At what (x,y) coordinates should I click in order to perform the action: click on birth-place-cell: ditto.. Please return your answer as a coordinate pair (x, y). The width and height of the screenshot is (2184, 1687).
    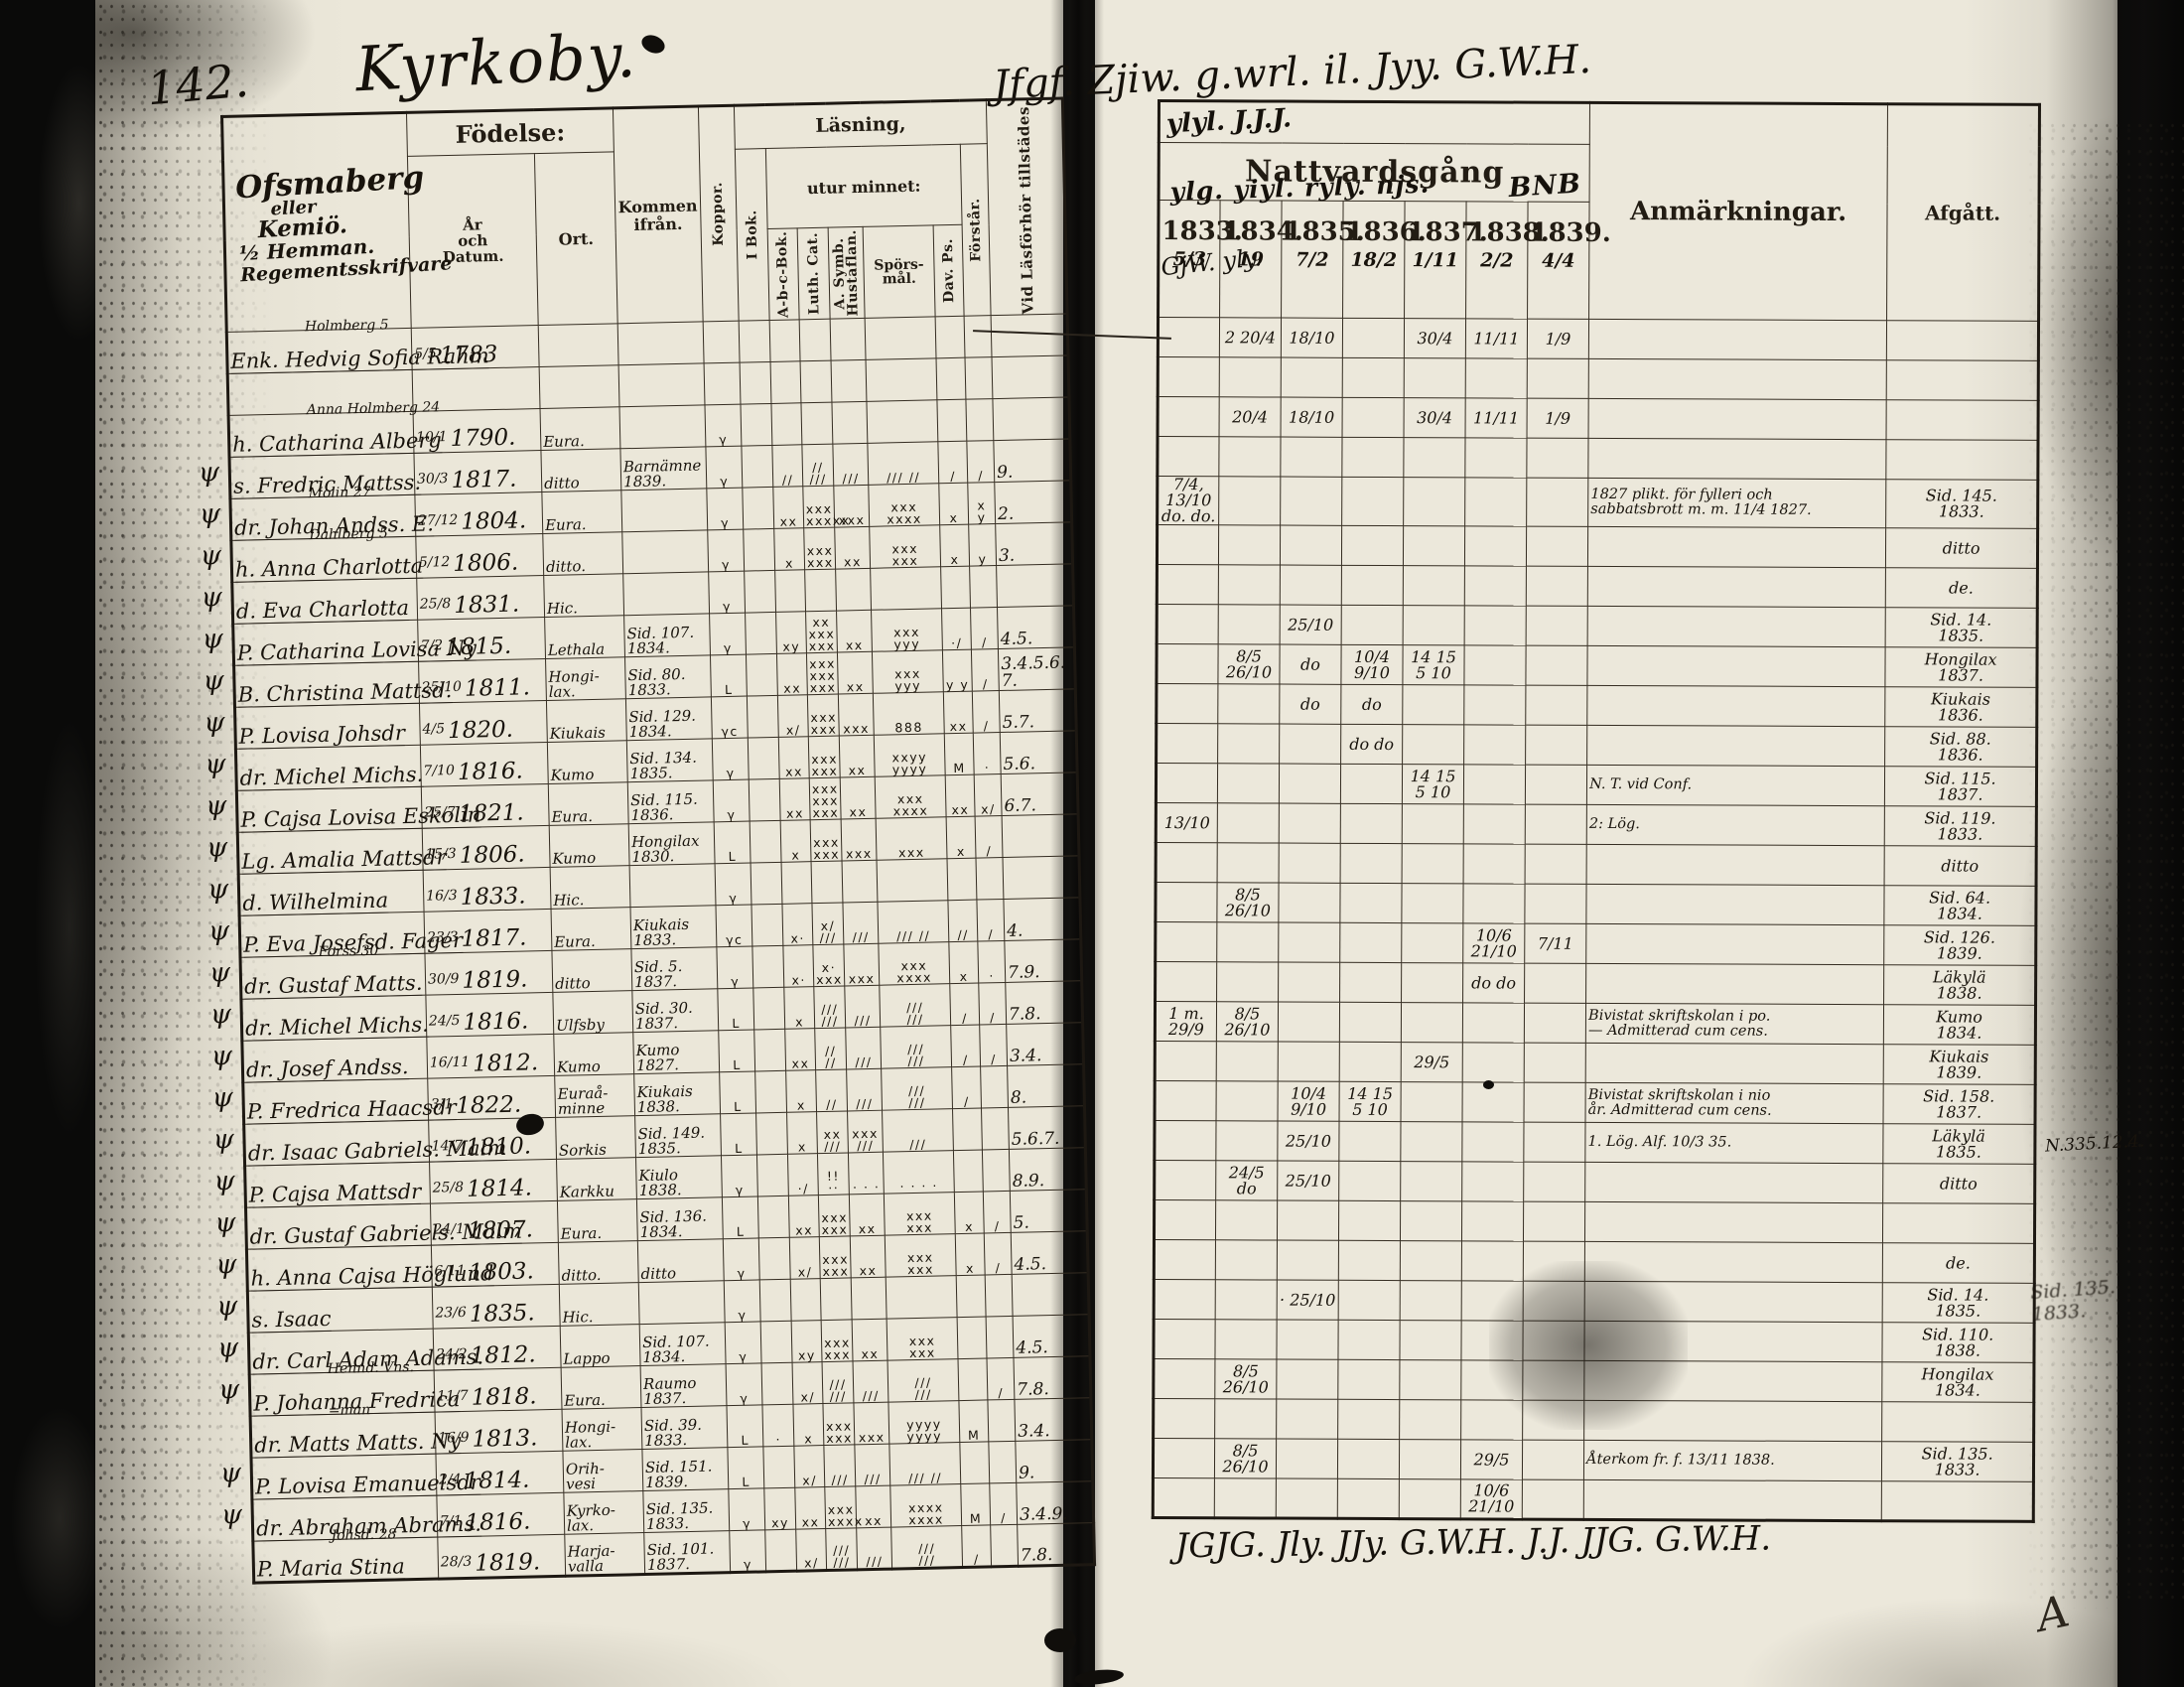
    Looking at the image, I should click on (598, 1262).